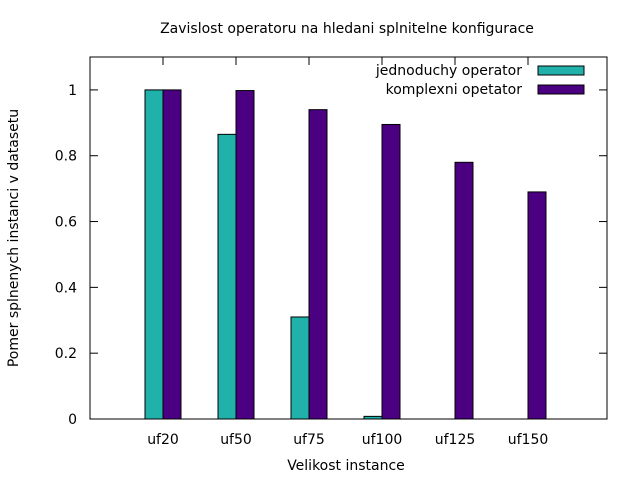 The image size is (640, 480). What do you see at coordinates (528, 440) in the screenshot?
I see `x-tick-label: uf150` at bounding box center [528, 440].